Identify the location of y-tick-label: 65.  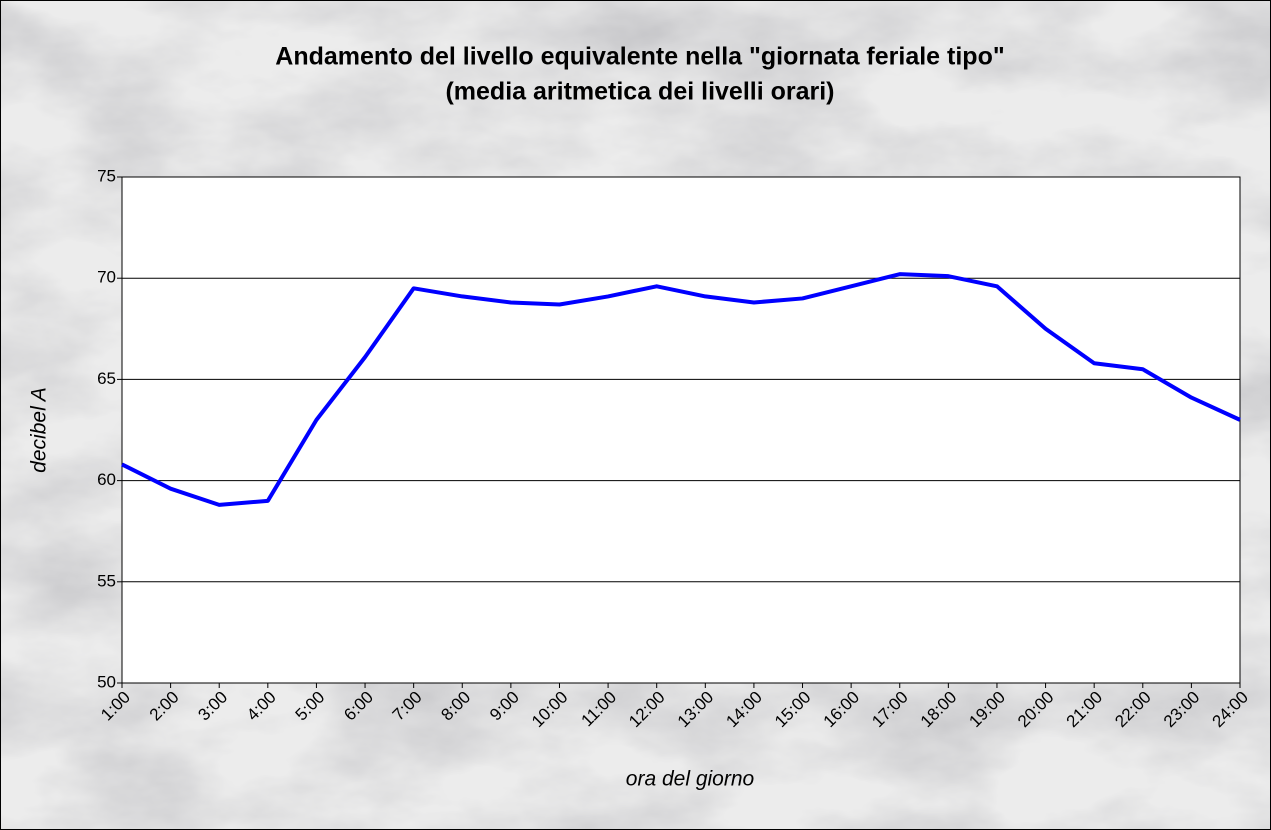
(106, 378).